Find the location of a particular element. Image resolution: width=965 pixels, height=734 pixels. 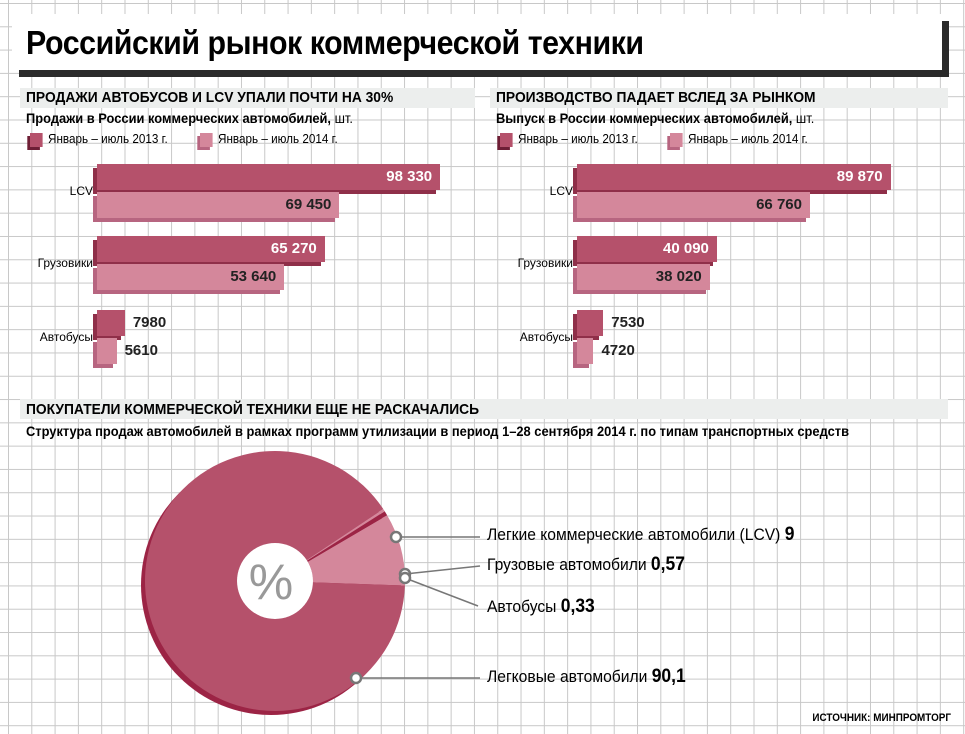

slice-label: Грузовые автомобили 0,57 is located at coordinates (586, 565).